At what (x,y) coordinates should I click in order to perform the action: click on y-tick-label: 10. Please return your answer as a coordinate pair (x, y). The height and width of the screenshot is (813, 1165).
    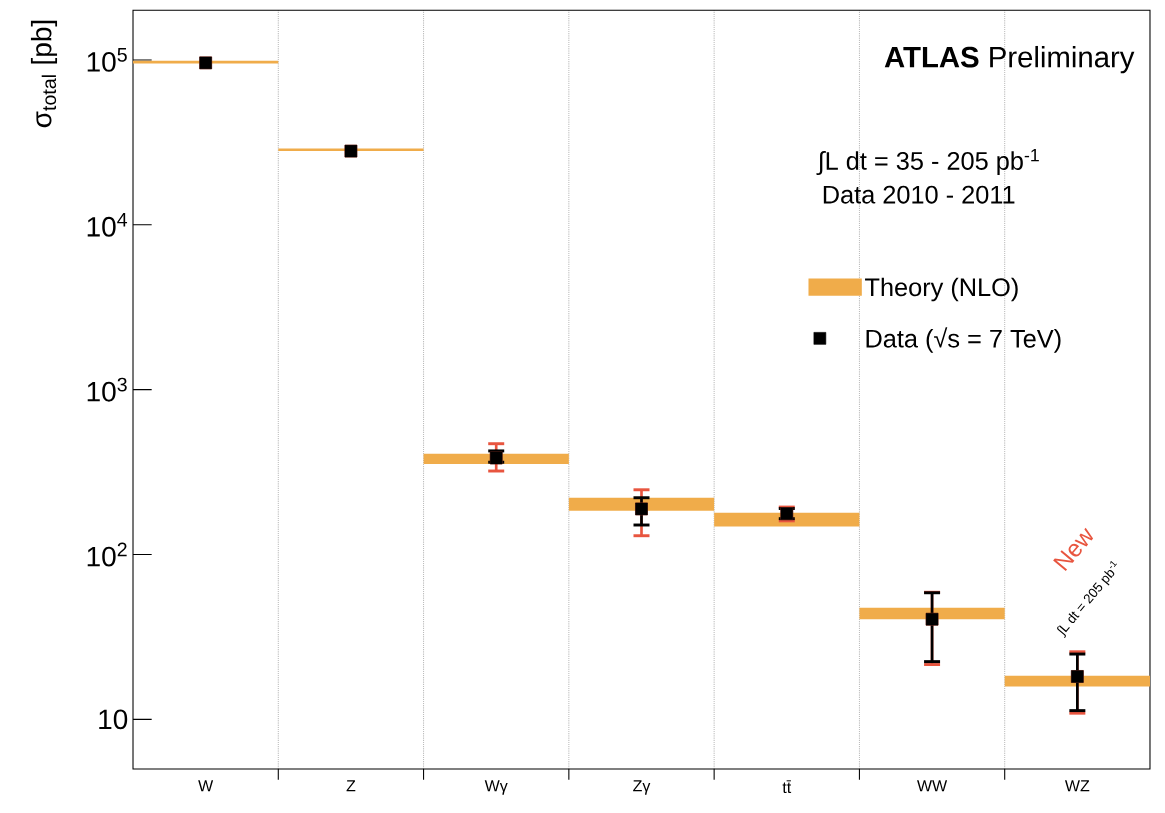
    Looking at the image, I should click on (113, 719).